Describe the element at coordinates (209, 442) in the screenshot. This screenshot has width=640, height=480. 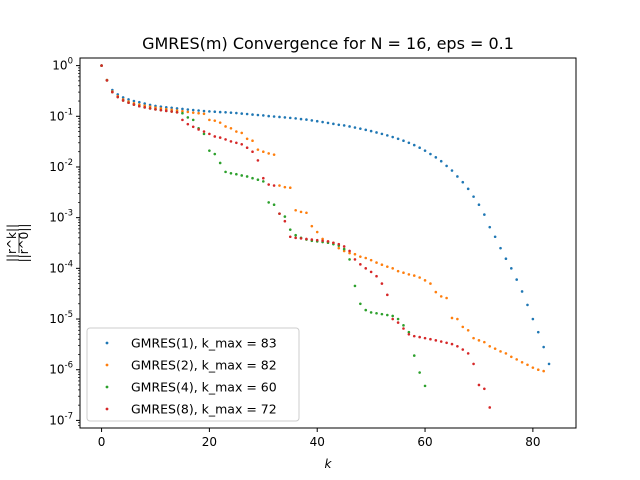
I see `x-tick-label: 20` at that location.